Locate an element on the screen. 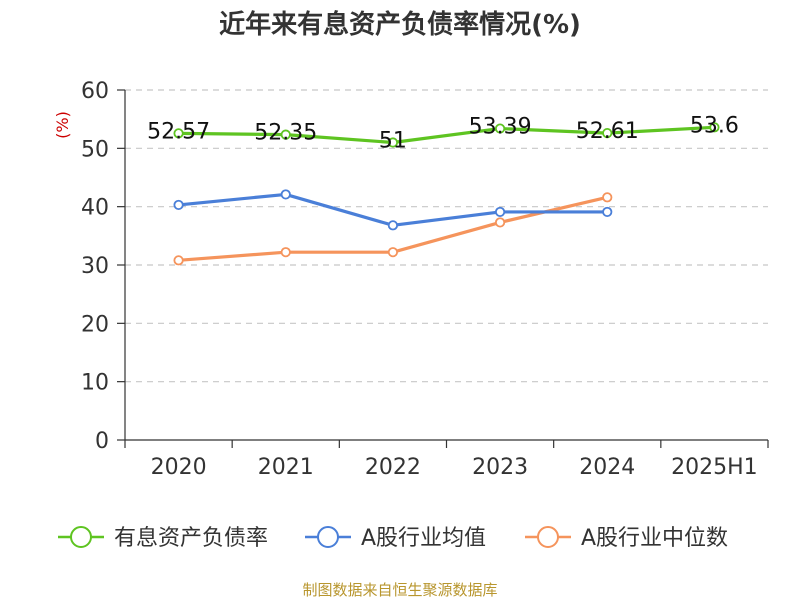 This screenshot has width=800, height=600. legend-item-2: A股行业中位数 is located at coordinates (626, 538).